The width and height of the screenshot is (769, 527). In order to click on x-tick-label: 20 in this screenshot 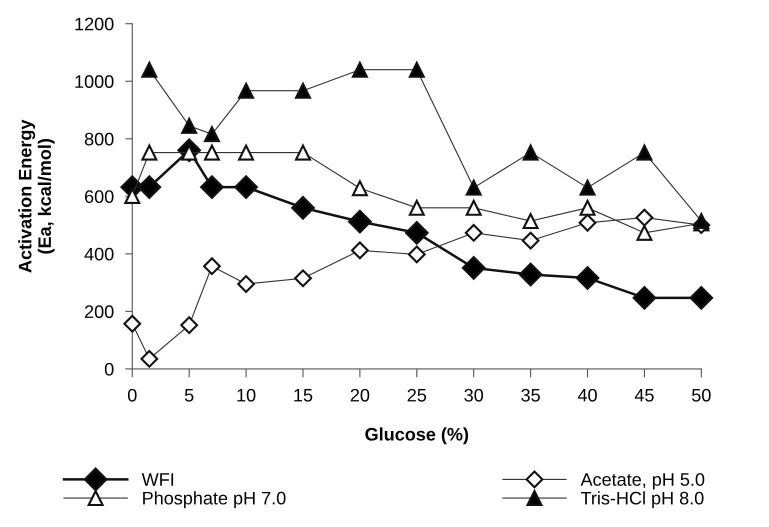, I will do `click(360, 395)`.